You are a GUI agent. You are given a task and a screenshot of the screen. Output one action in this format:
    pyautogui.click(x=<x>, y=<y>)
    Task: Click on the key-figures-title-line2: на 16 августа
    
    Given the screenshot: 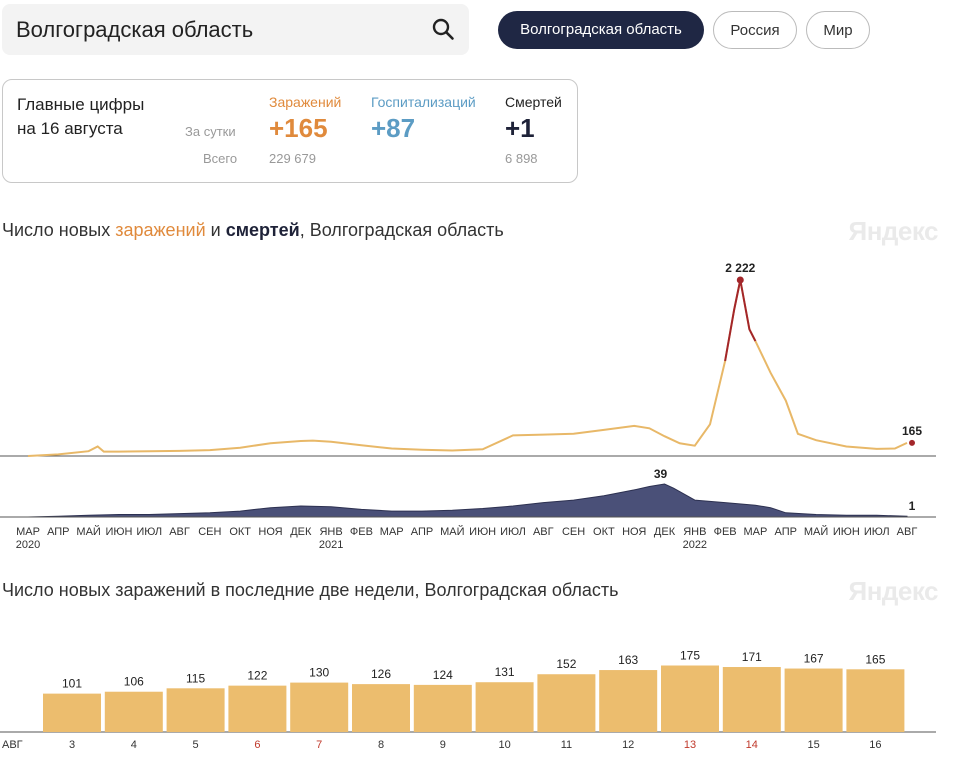 What is the action you would take?
    pyautogui.click(x=70, y=128)
    